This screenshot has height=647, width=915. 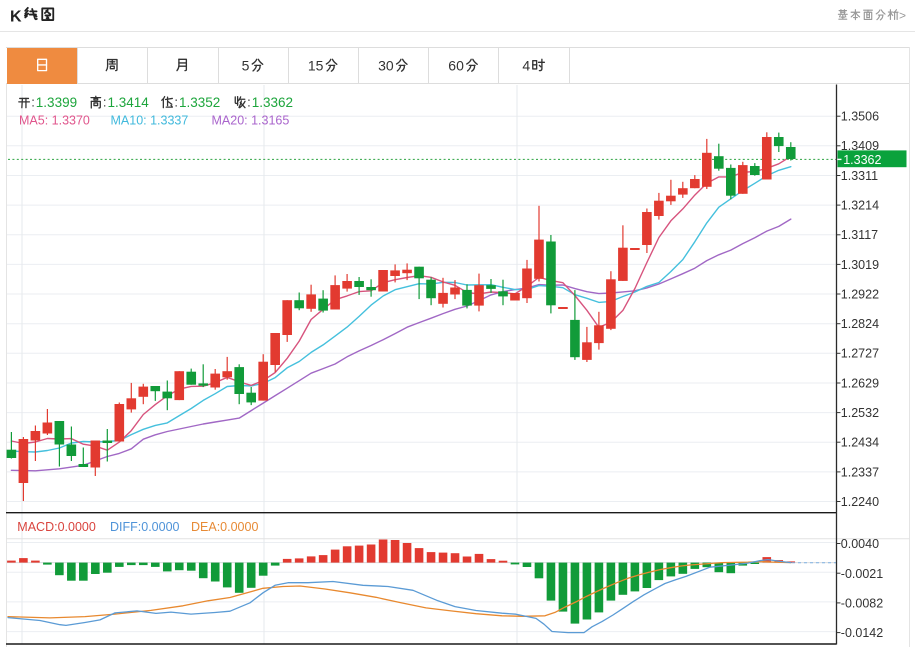 What do you see at coordinates (224, 527) in the screenshot?
I see `svg-text: DEA:0.0000` at bounding box center [224, 527].